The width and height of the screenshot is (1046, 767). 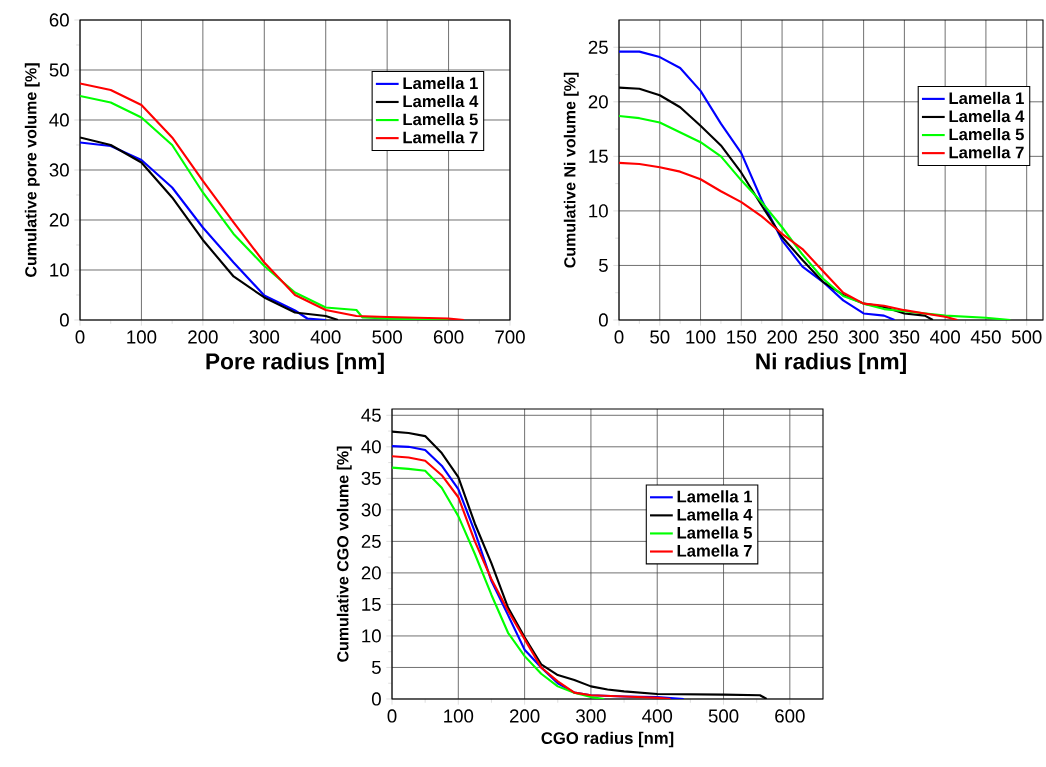 What do you see at coordinates (59, 20) in the screenshot?
I see `y-tick-label: 60` at bounding box center [59, 20].